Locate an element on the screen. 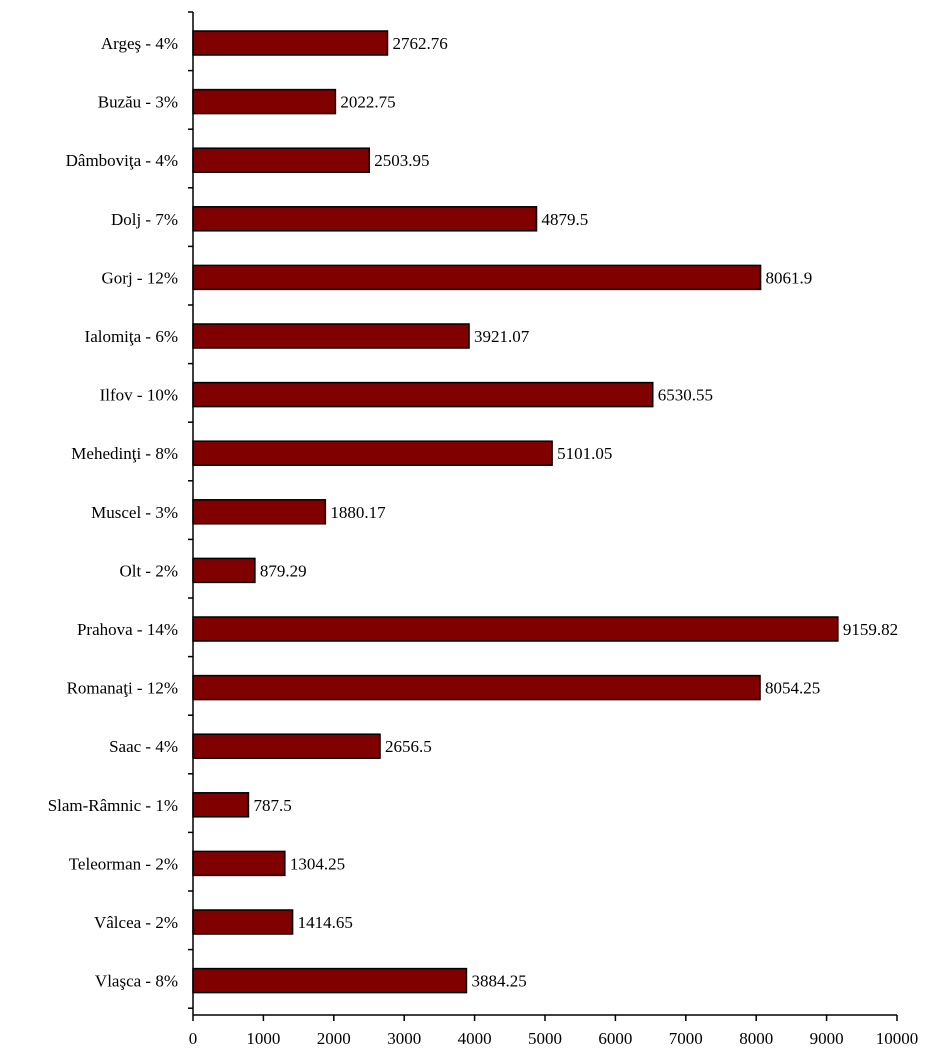 The height and width of the screenshot is (1052, 925). category-label: Vâlcea - 2% is located at coordinates (136, 922).